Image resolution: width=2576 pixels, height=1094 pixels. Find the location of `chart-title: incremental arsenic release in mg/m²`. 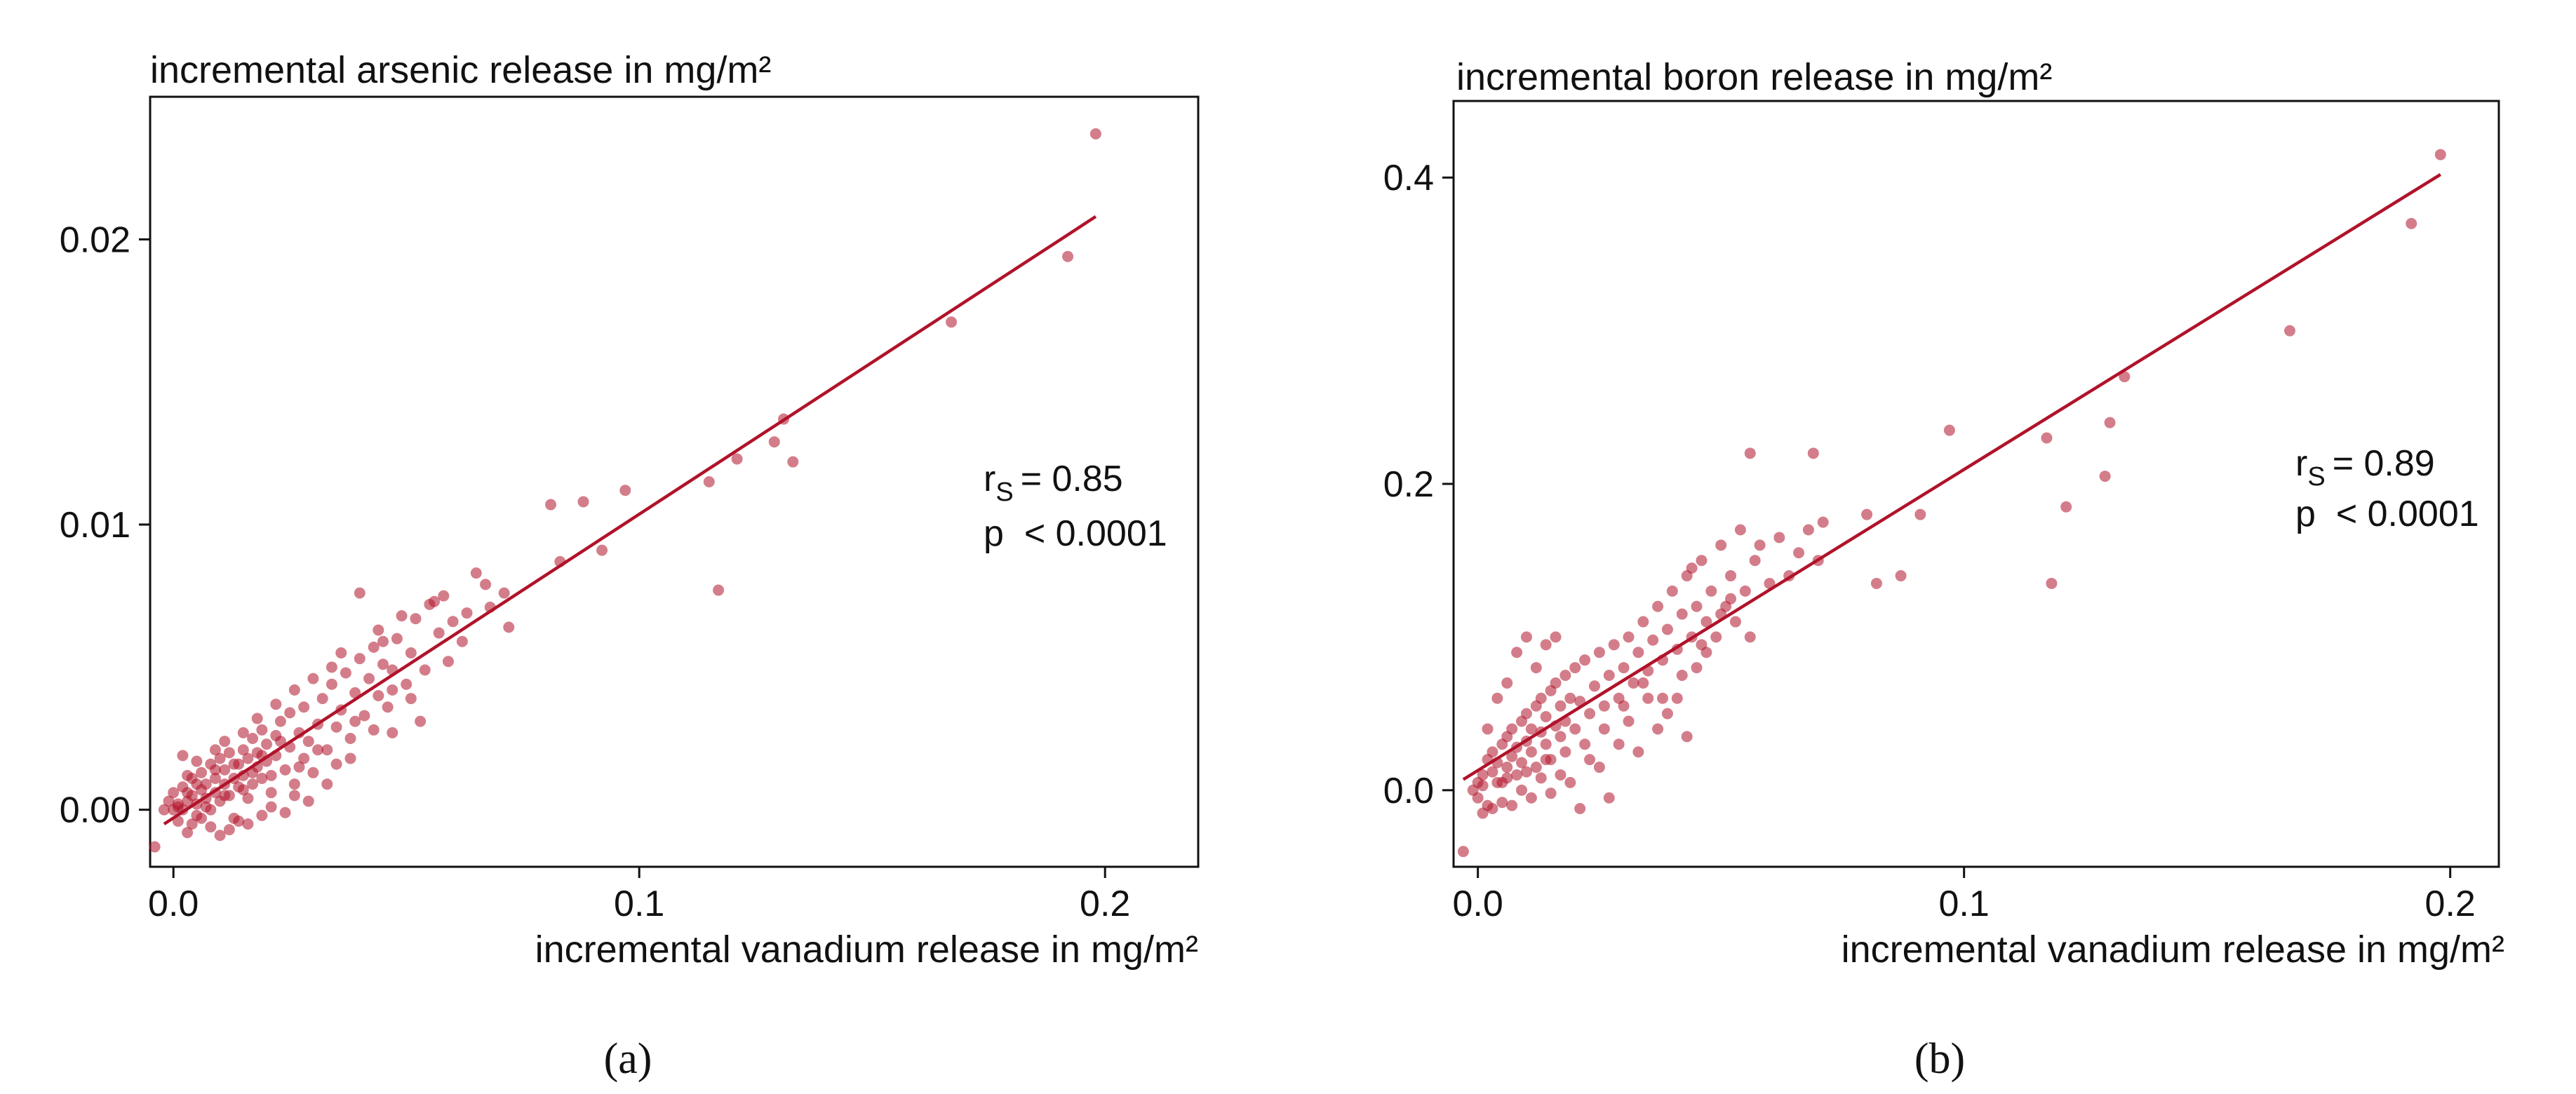

chart-title: incremental arsenic release in mg/m² is located at coordinates (461, 70).